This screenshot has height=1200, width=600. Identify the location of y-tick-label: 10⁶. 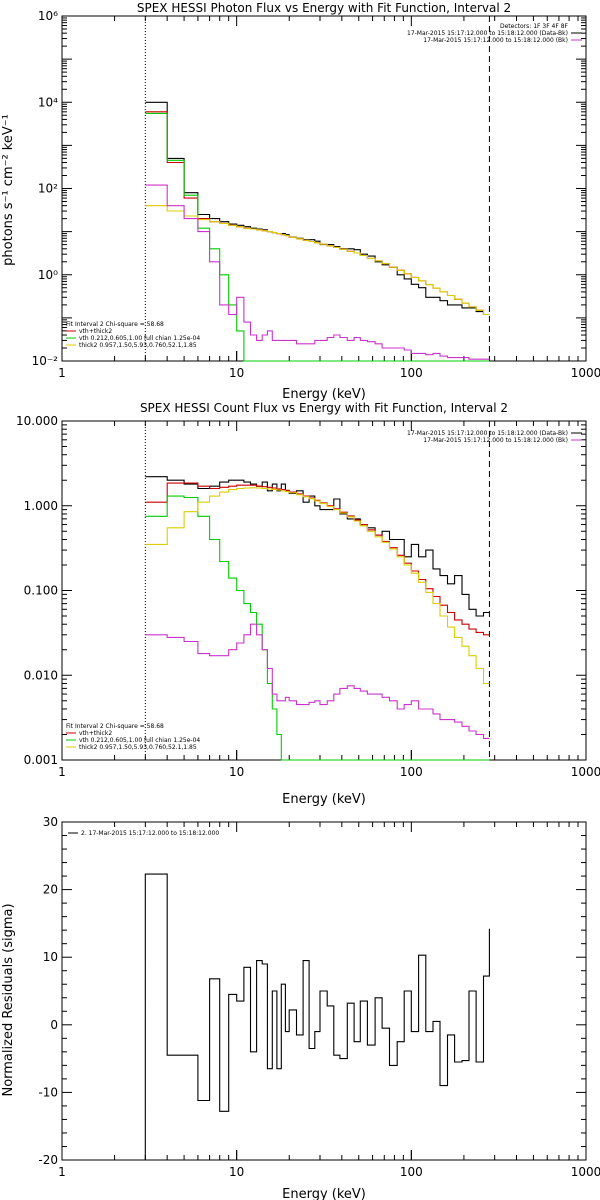
(48, 16).